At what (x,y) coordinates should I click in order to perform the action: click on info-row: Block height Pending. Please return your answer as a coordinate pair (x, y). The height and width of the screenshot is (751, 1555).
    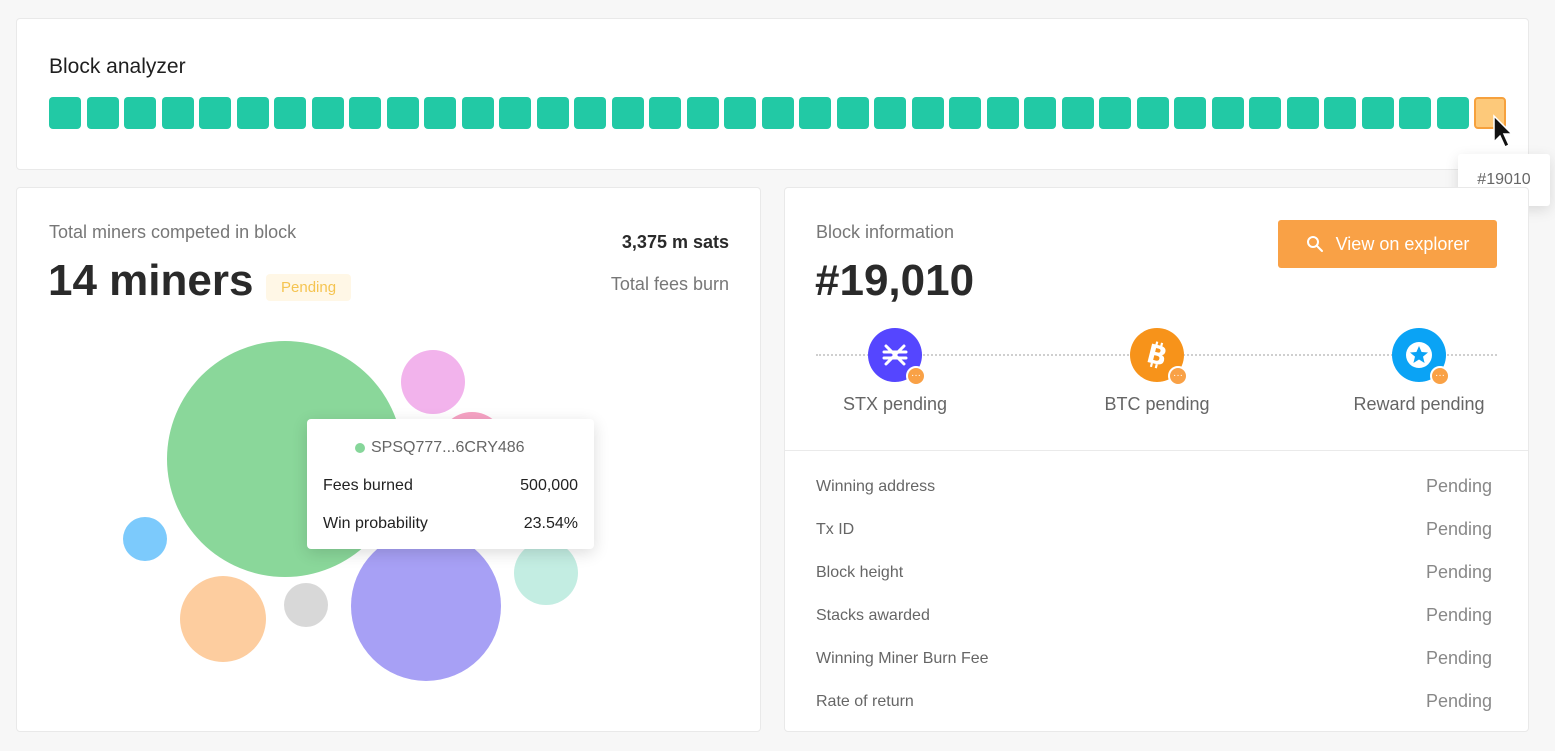
    Looking at the image, I should click on (1154, 572).